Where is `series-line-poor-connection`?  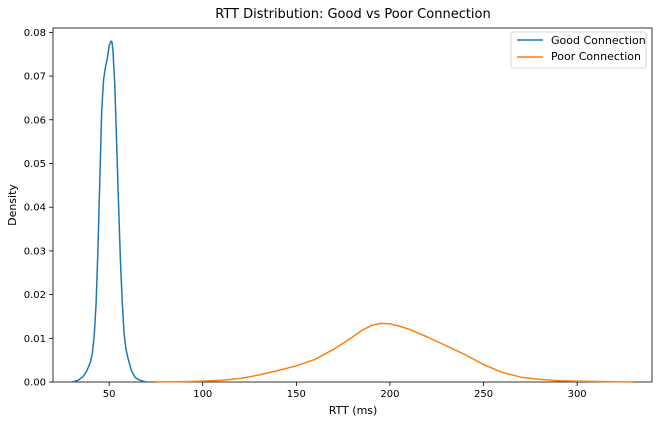 series-line-poor-connection is located at coordinates (394, 352).